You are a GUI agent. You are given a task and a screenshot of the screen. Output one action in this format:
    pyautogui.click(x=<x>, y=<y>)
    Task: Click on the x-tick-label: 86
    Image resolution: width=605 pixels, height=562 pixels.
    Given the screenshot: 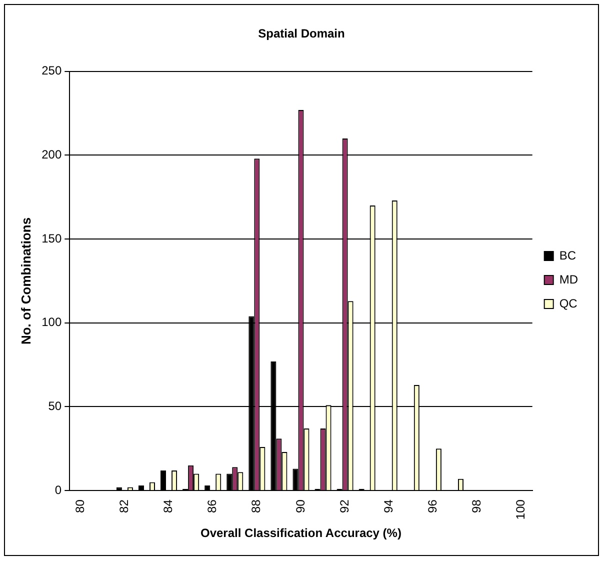 What is the action you would take?
    pyautogui.click(x=212, y=506)
    